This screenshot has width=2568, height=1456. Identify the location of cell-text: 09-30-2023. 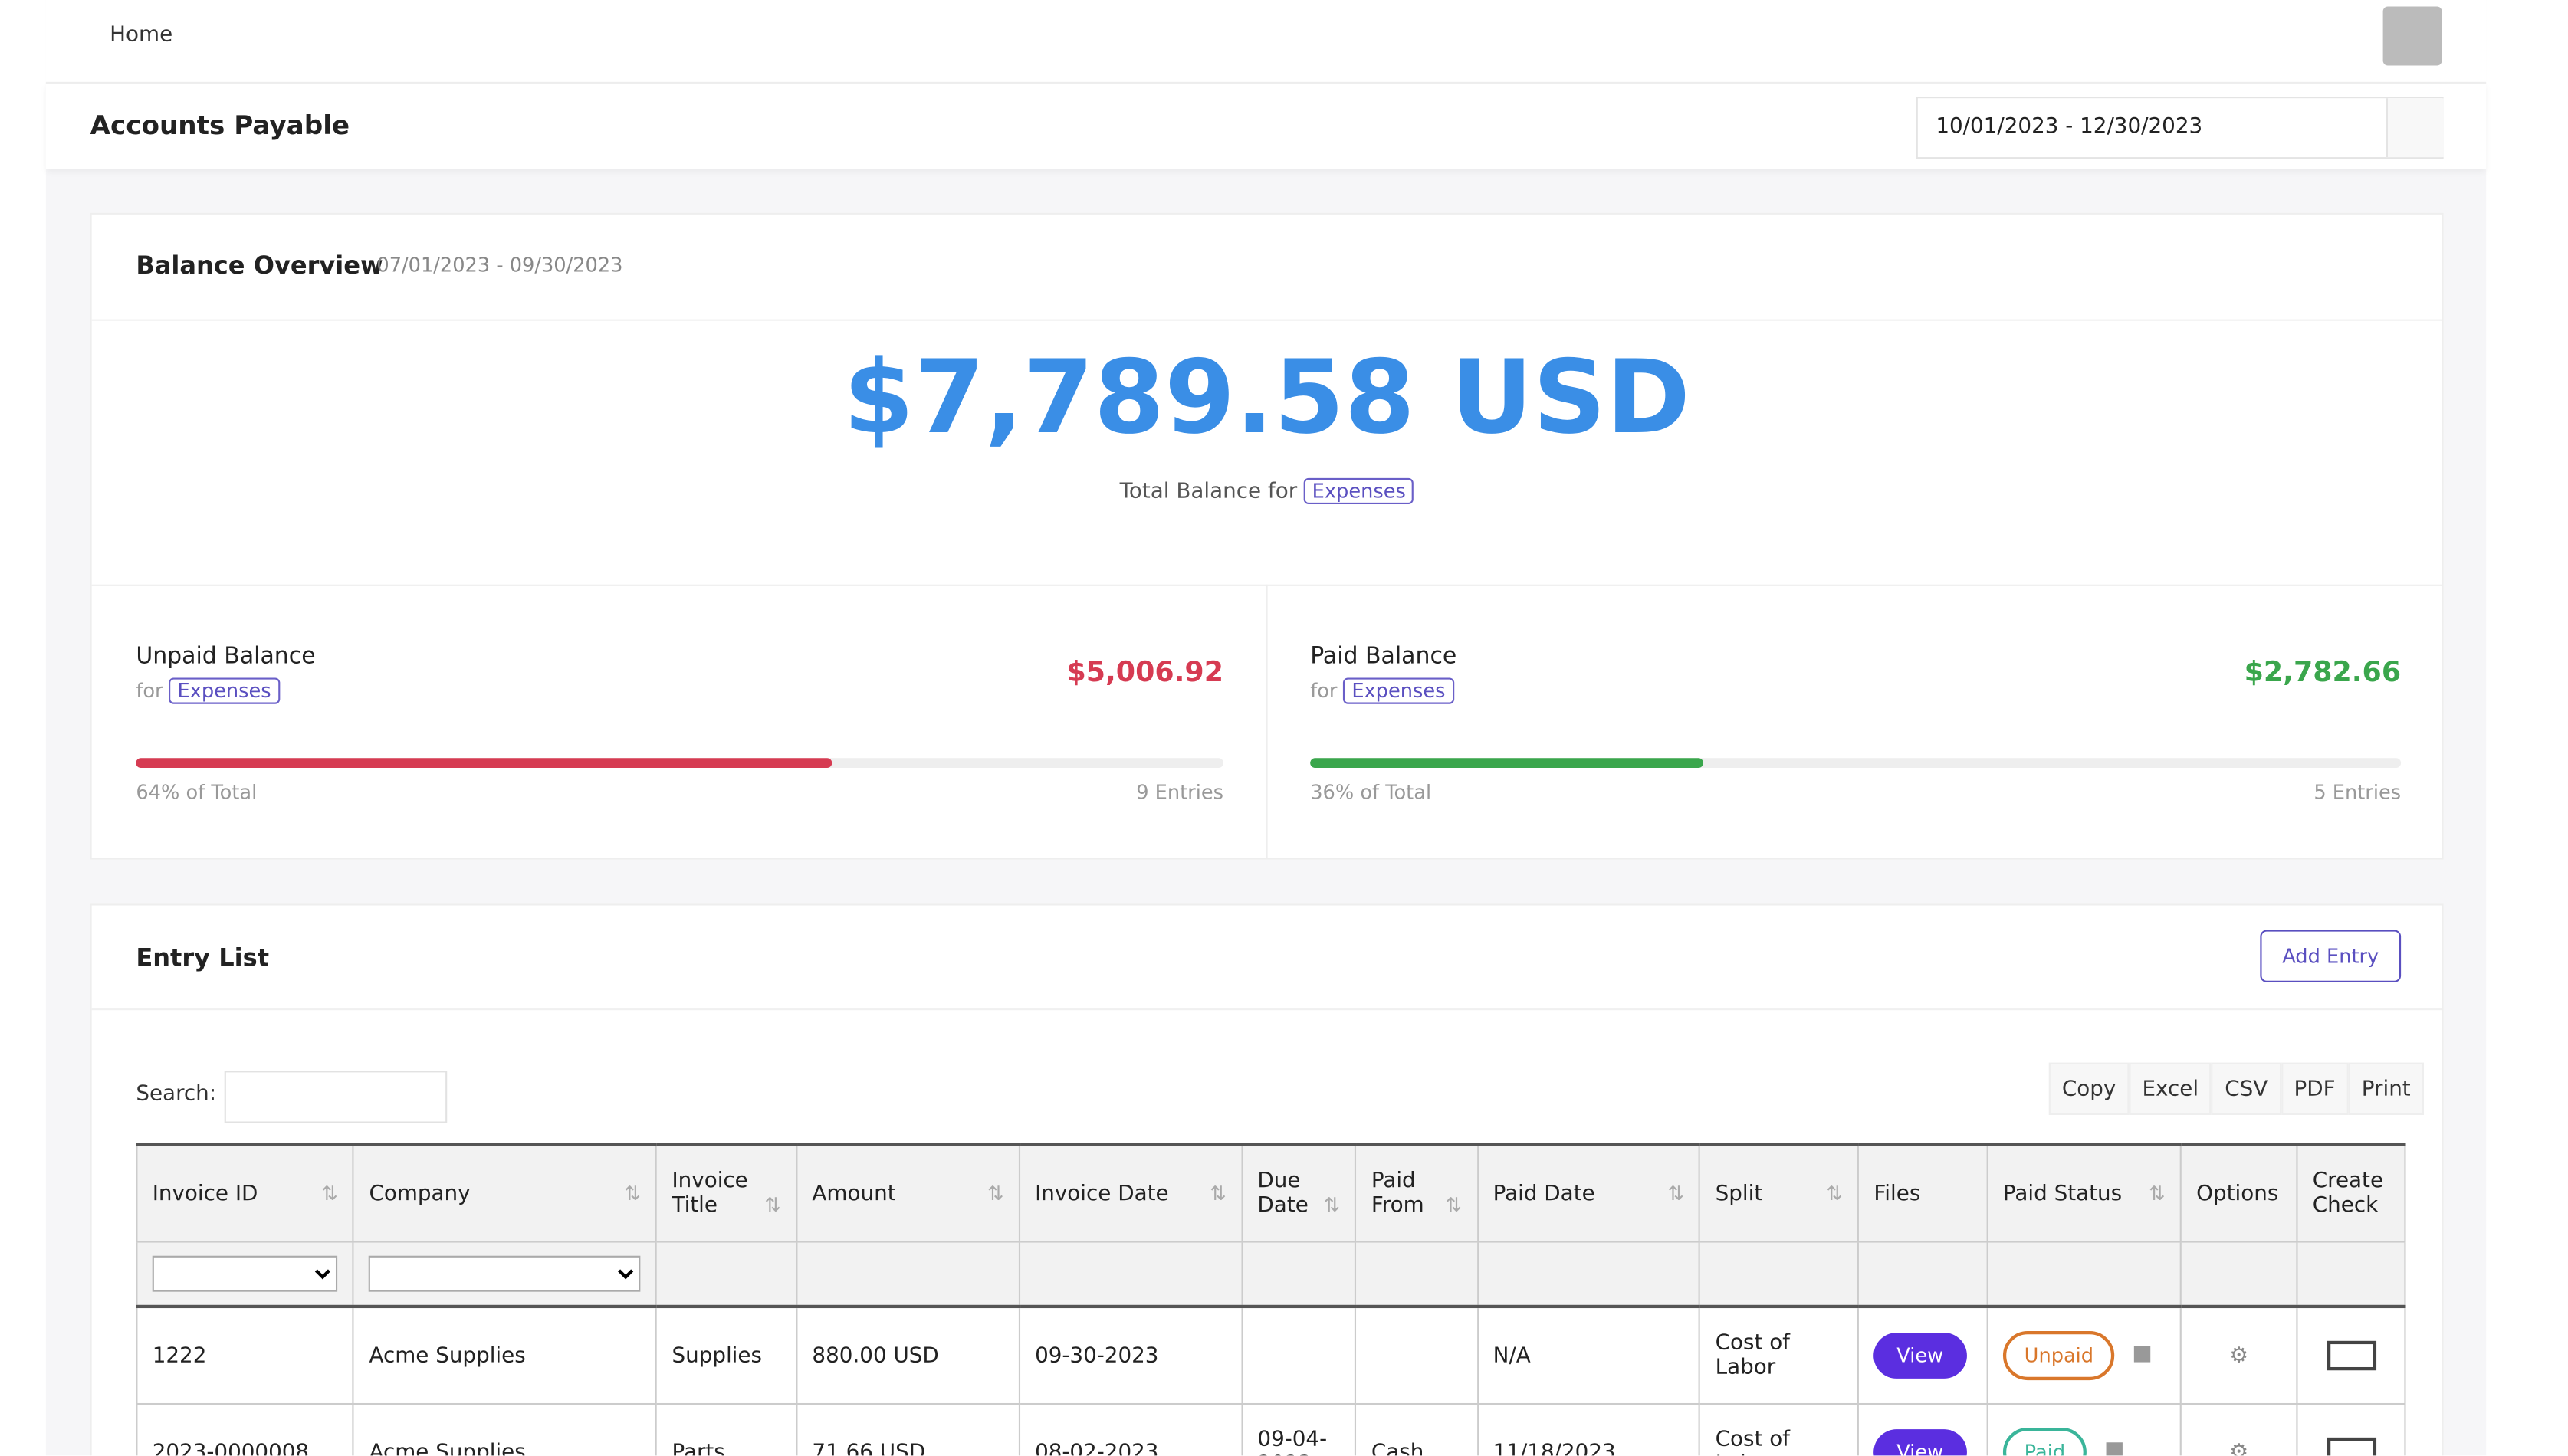
(1097, 1356).